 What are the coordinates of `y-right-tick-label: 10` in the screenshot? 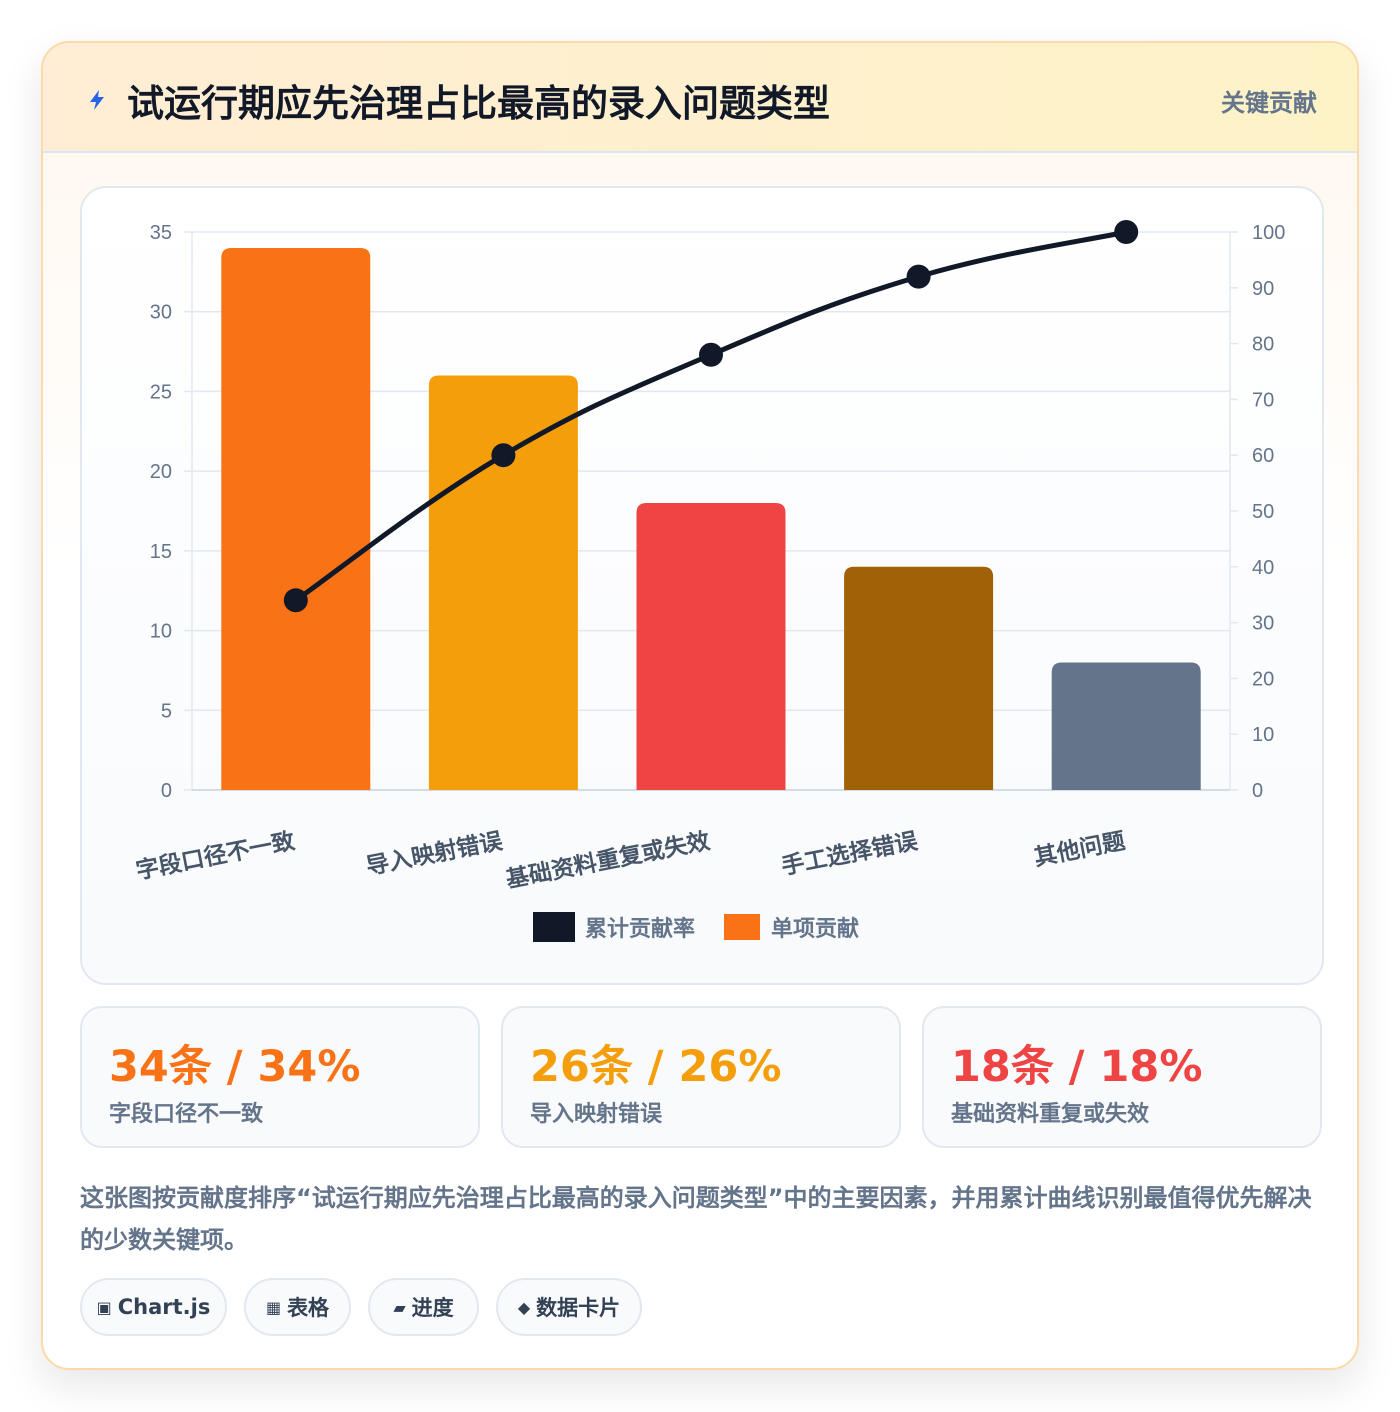 It's located at (1263, 735).